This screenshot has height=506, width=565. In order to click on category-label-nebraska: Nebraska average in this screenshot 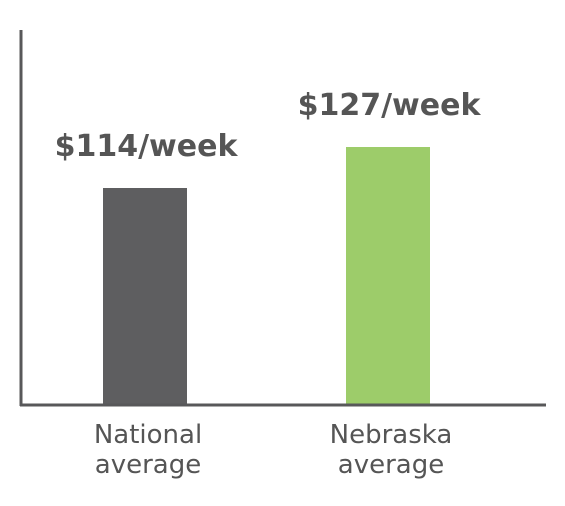, I will do `click(391, 450)`.